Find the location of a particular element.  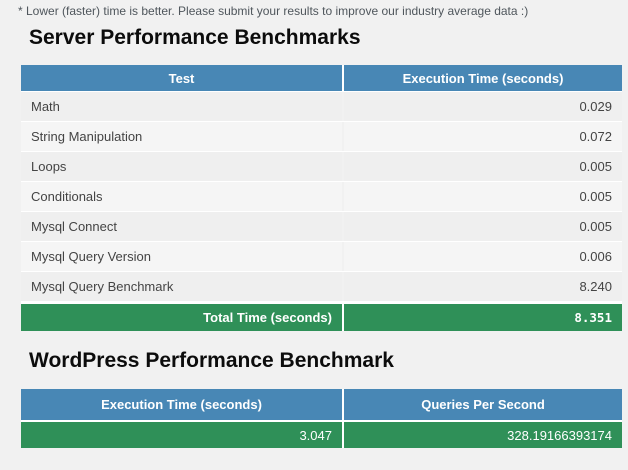

test-name: String Manipulation is located at coordinates (181, 136).